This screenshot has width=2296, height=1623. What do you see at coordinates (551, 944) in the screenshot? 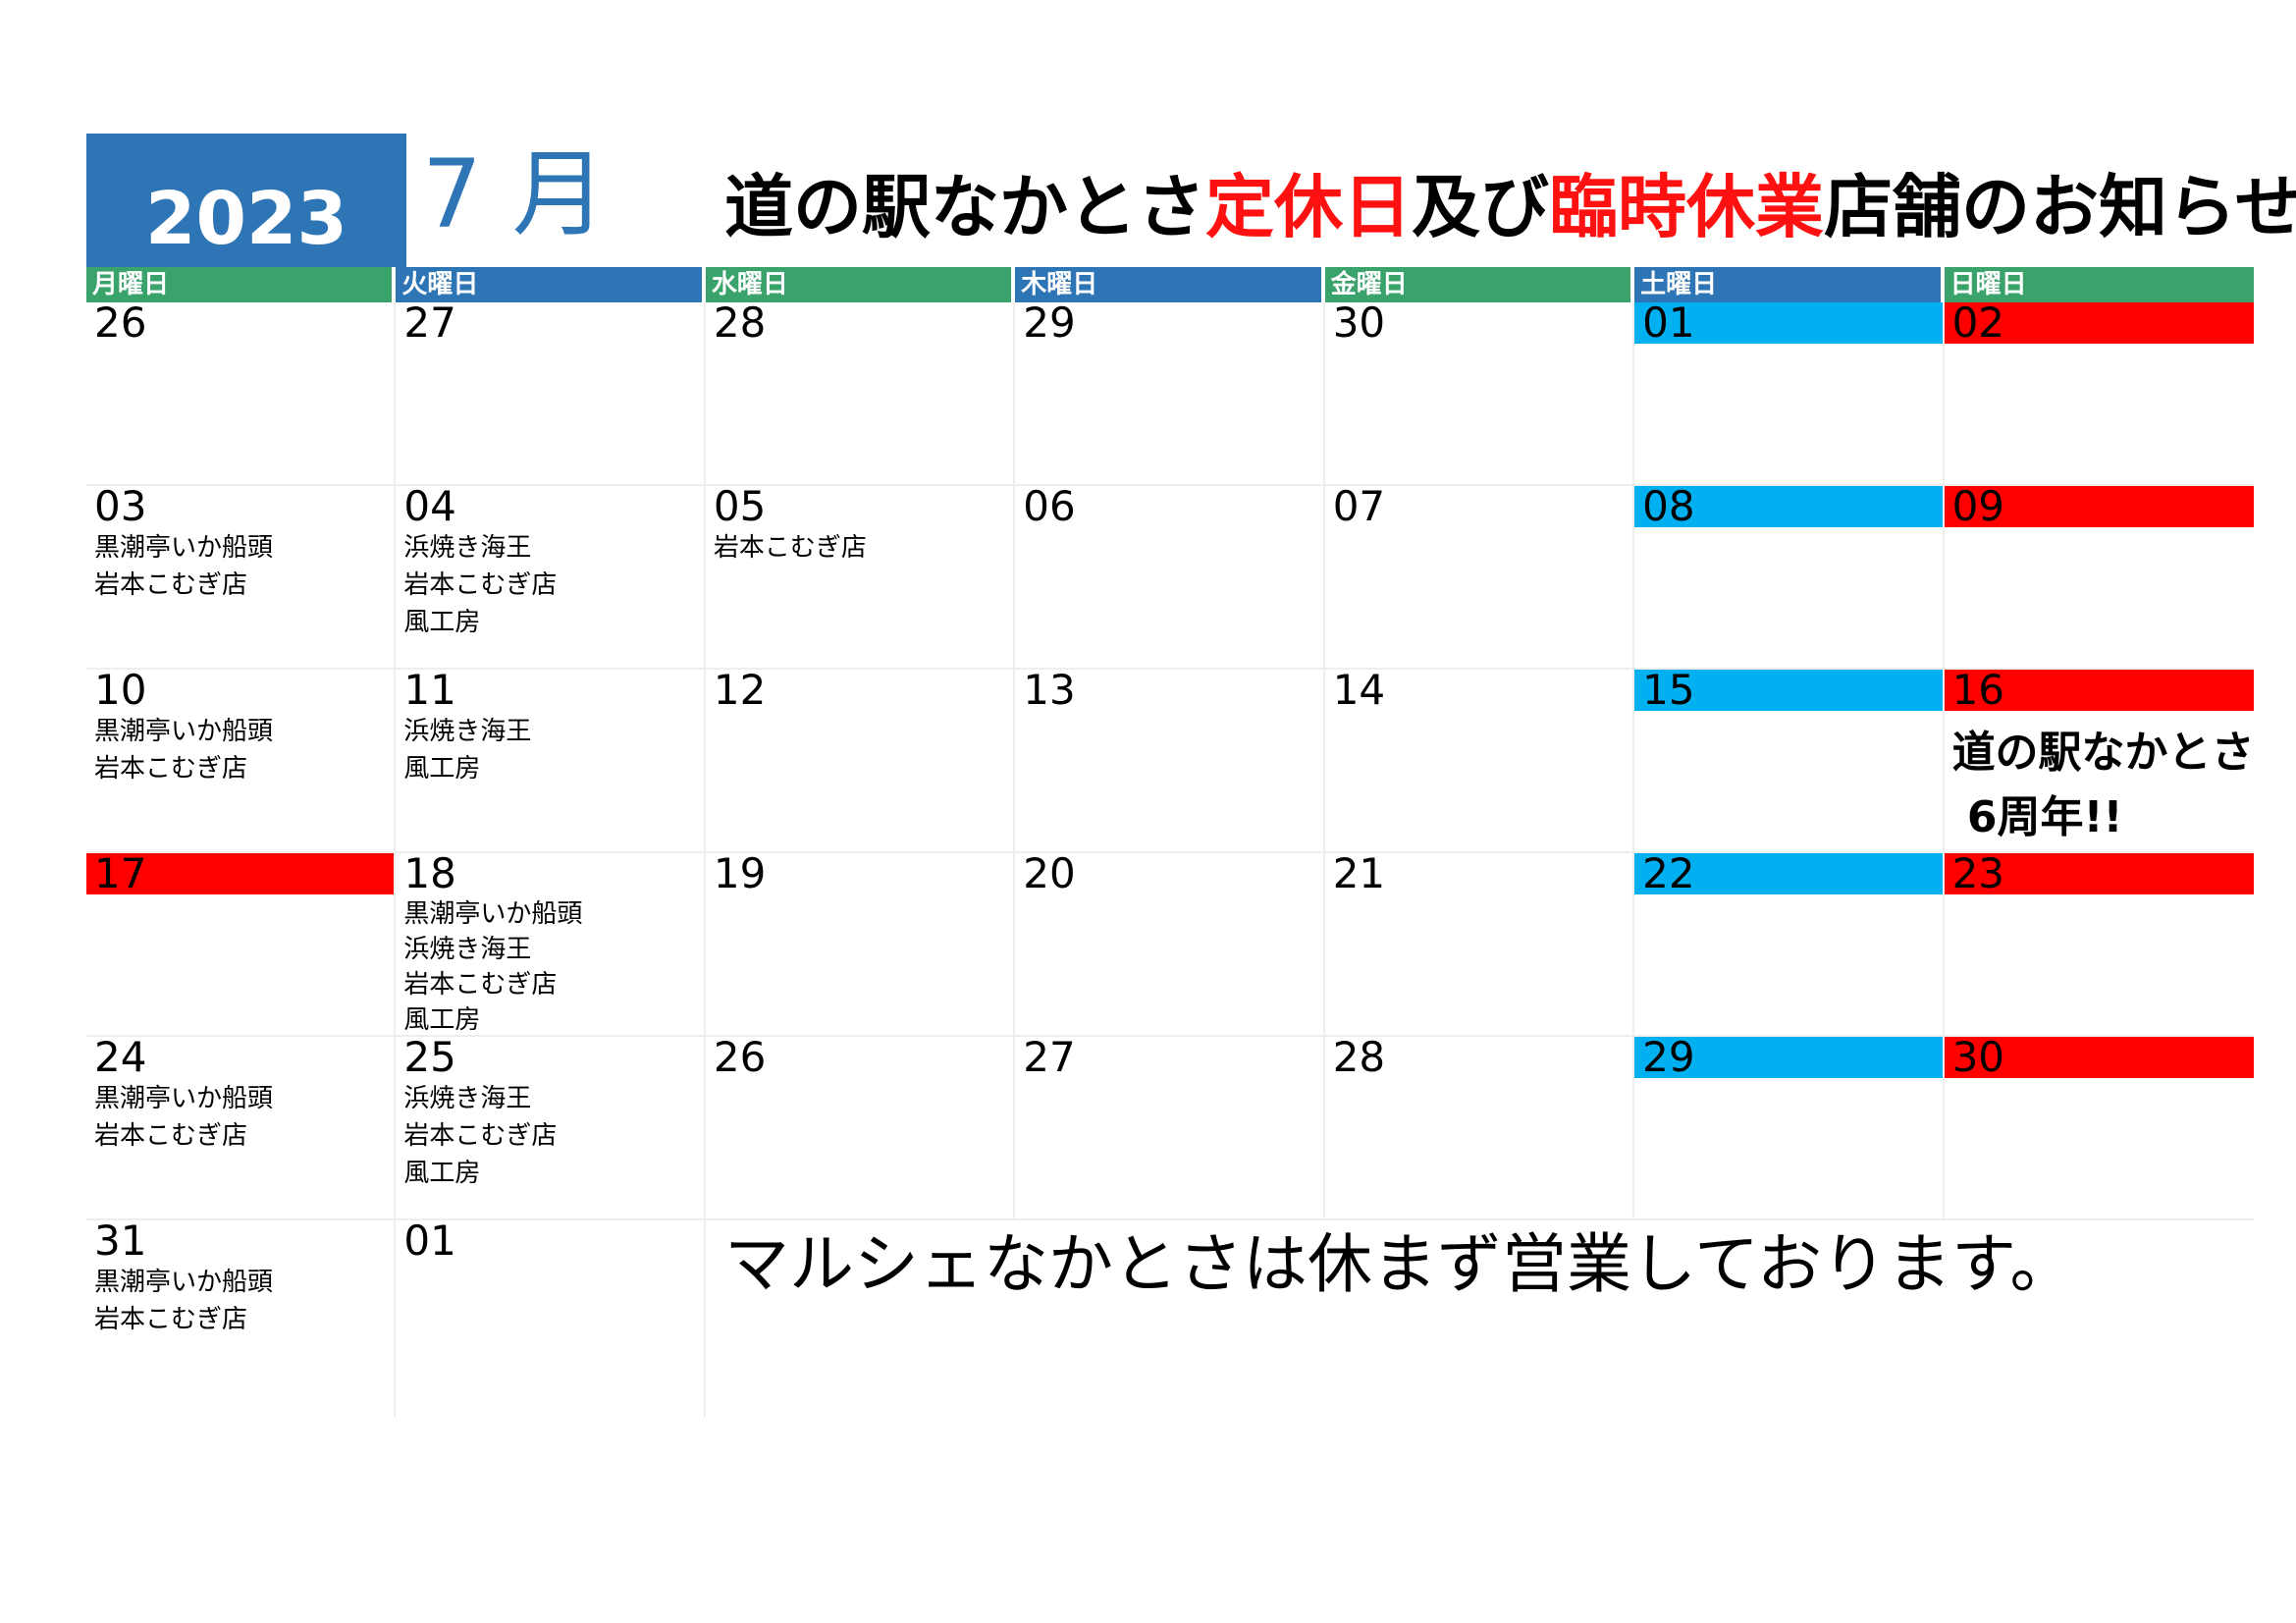
I see `calendar-day-cell: 18 黒潮亭いか船頭 浜焼き海王 岩本こむぎ店 風工房` at bounding box center [551, 944].